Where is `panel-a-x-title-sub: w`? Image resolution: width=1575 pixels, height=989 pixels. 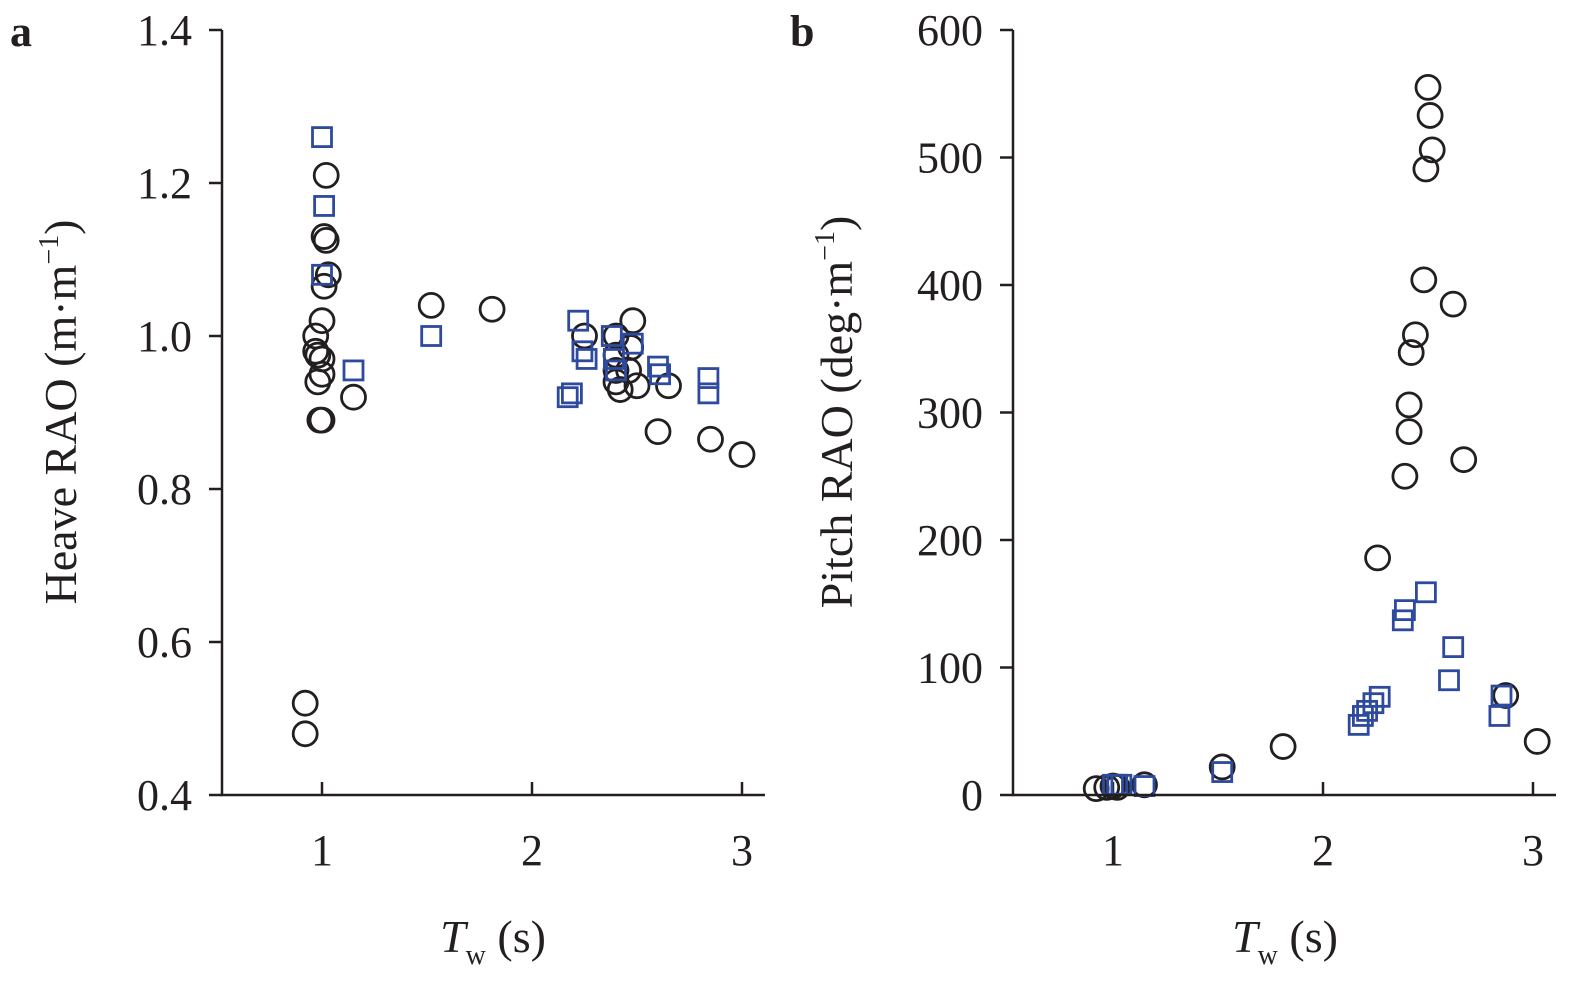 panel-a-x-title-sub: w is located at coordinates (476, 955).